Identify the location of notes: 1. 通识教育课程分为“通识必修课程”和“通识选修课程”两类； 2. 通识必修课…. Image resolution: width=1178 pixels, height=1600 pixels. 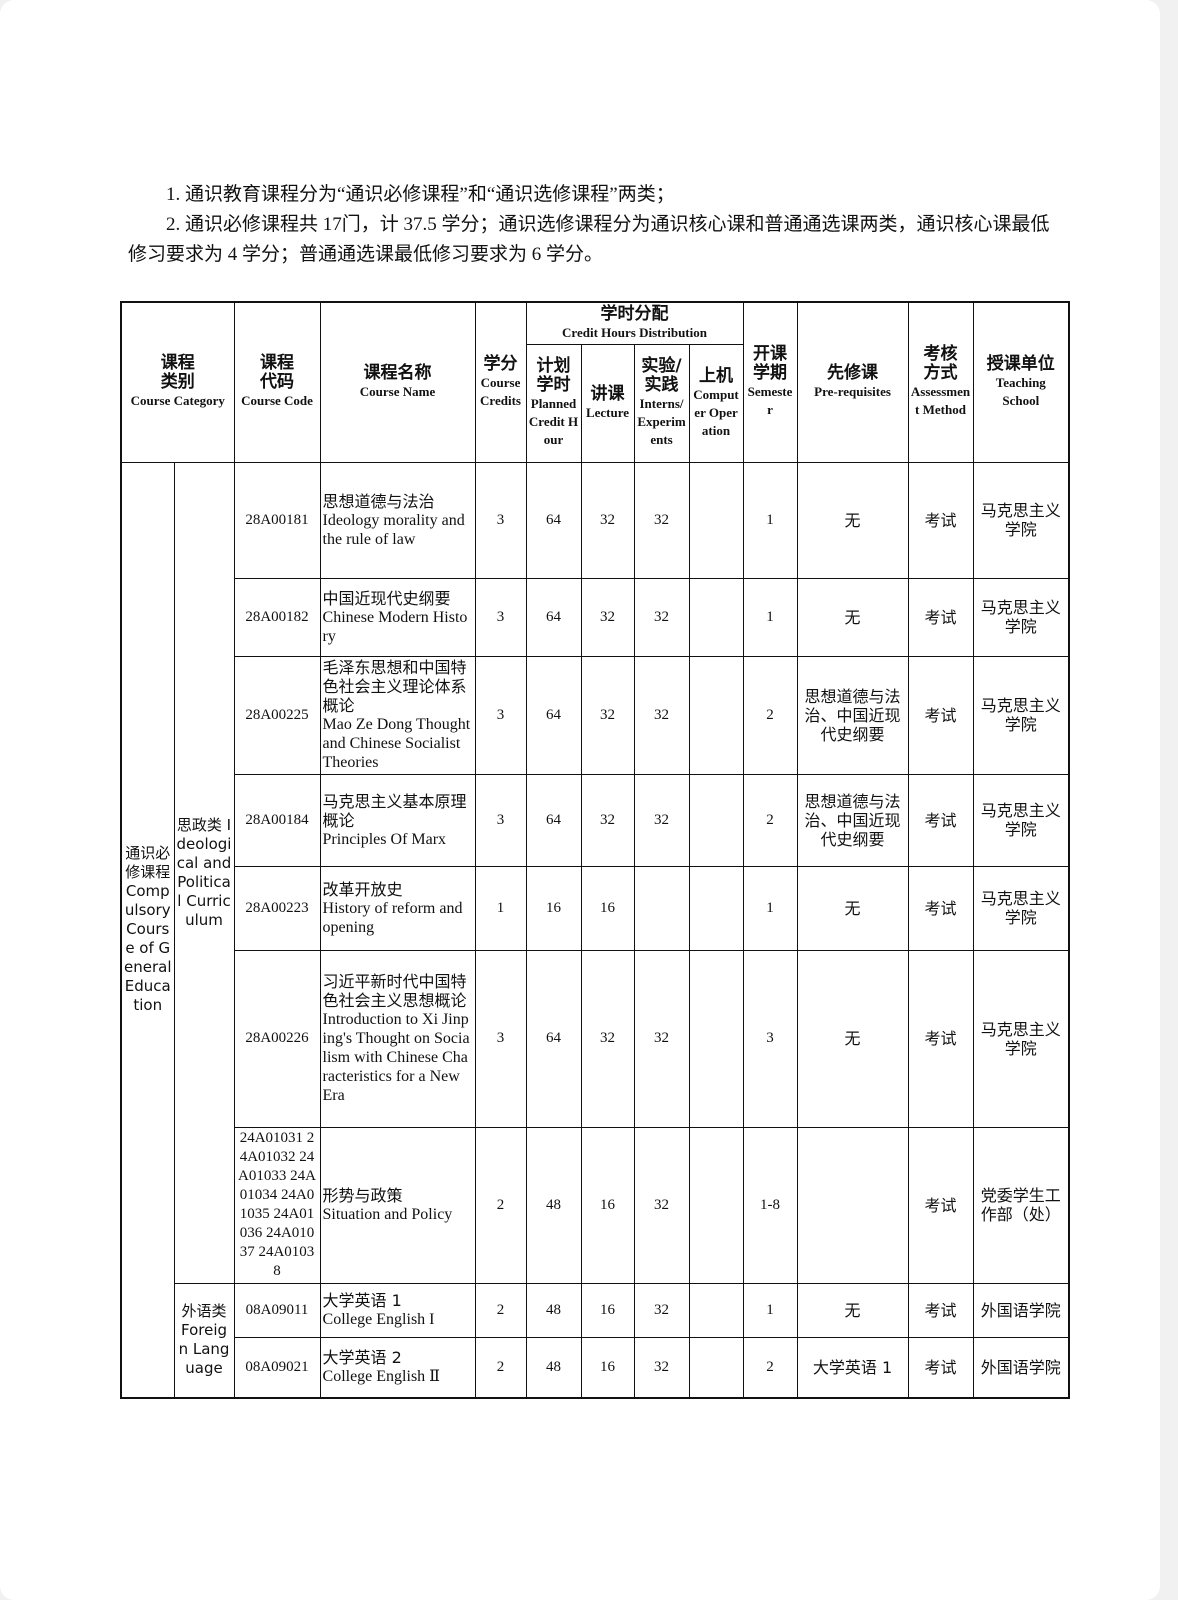
(598, 225).